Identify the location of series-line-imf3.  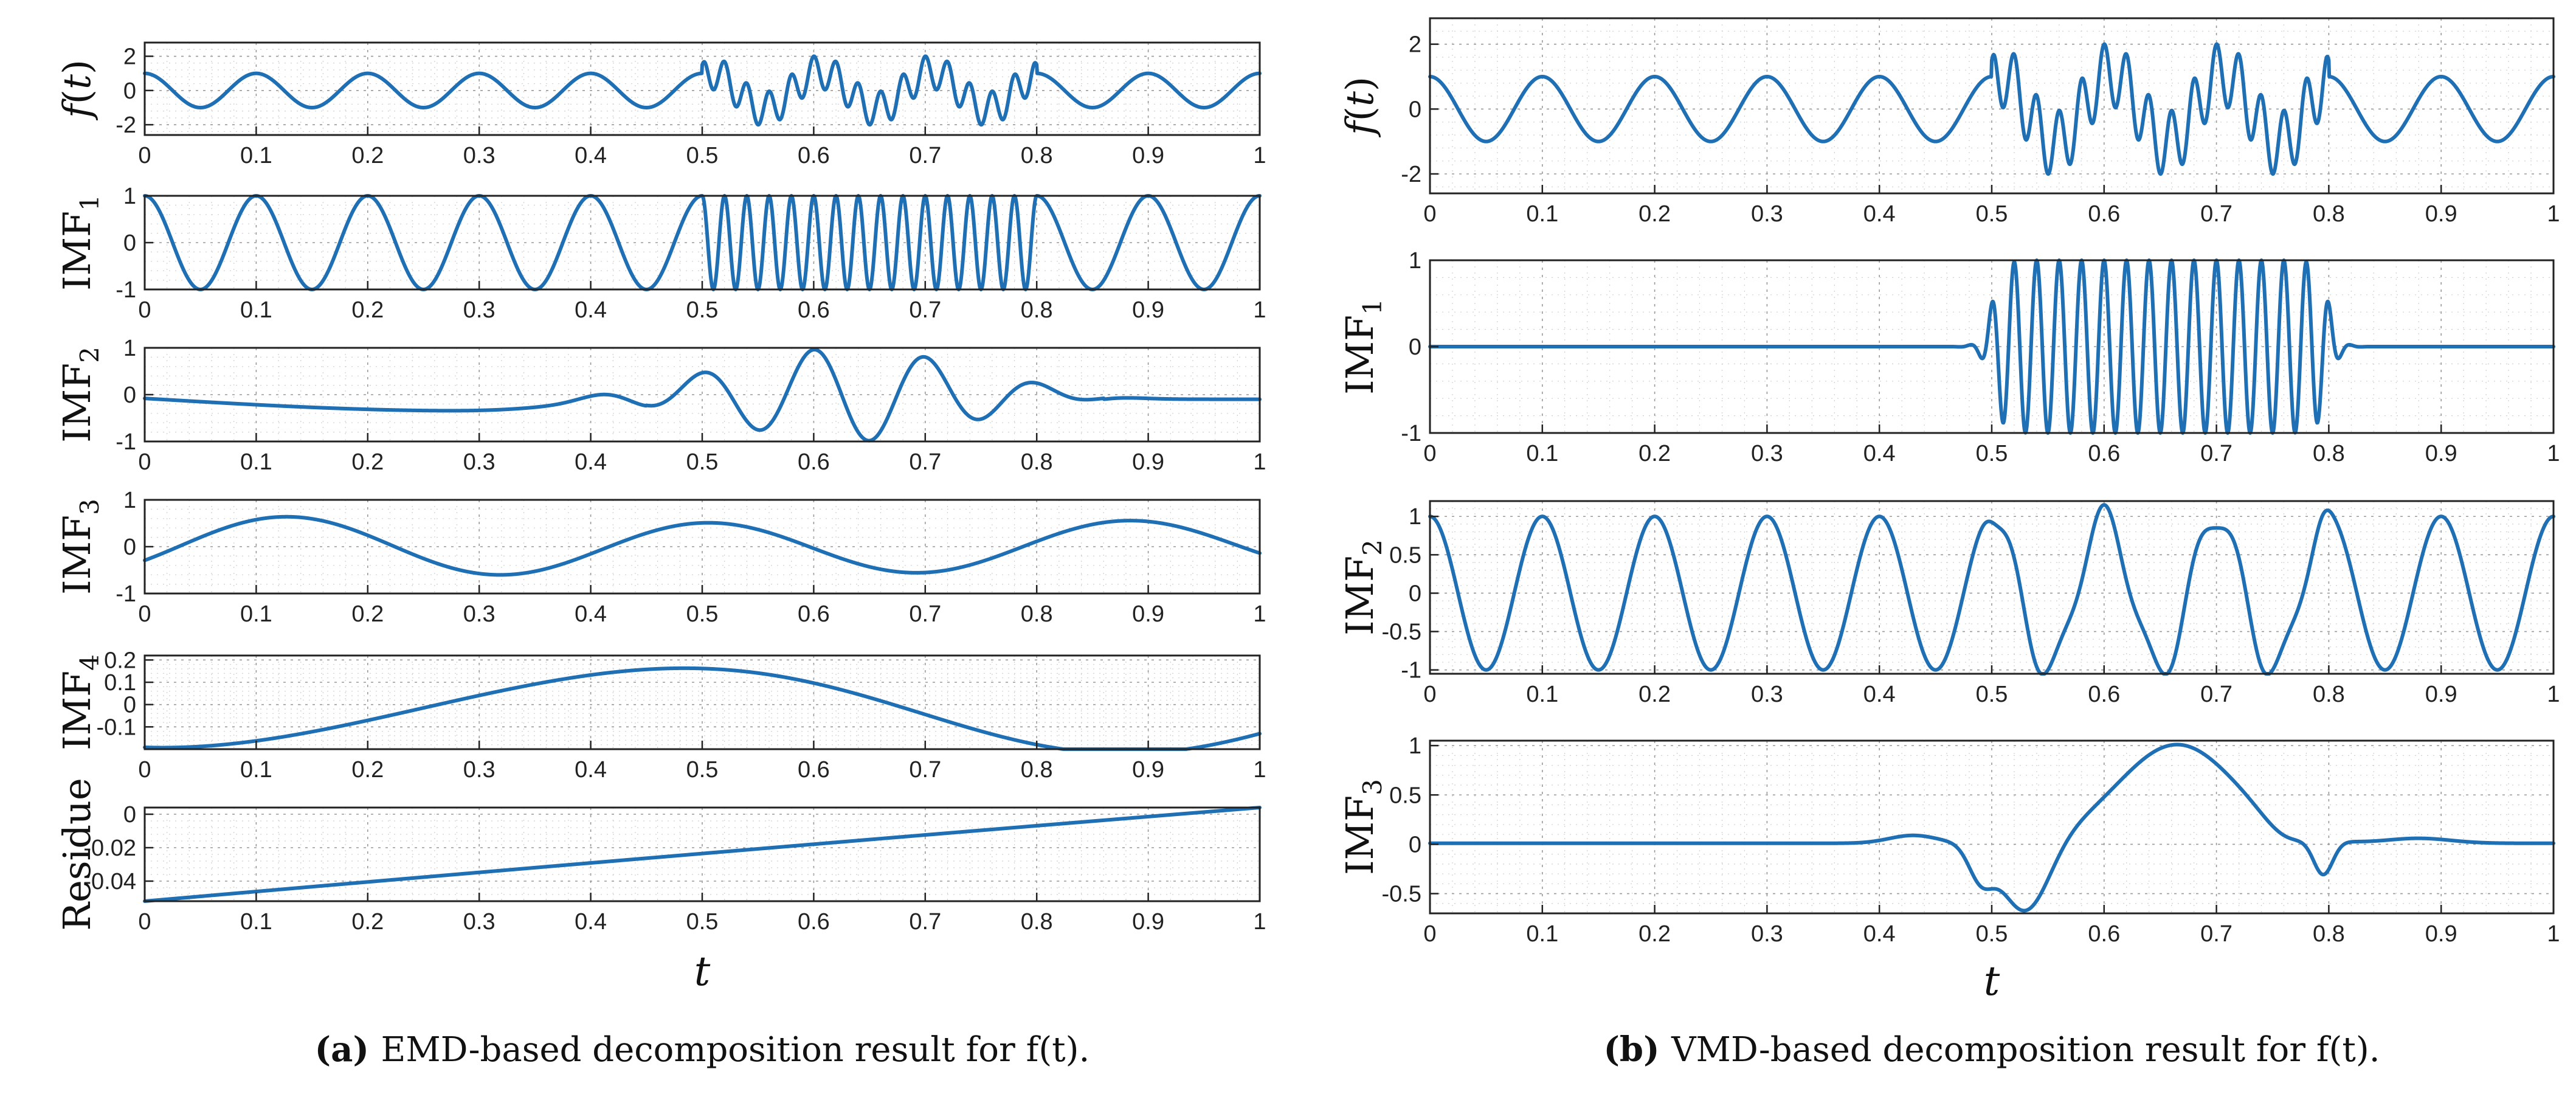
(1992, 827).